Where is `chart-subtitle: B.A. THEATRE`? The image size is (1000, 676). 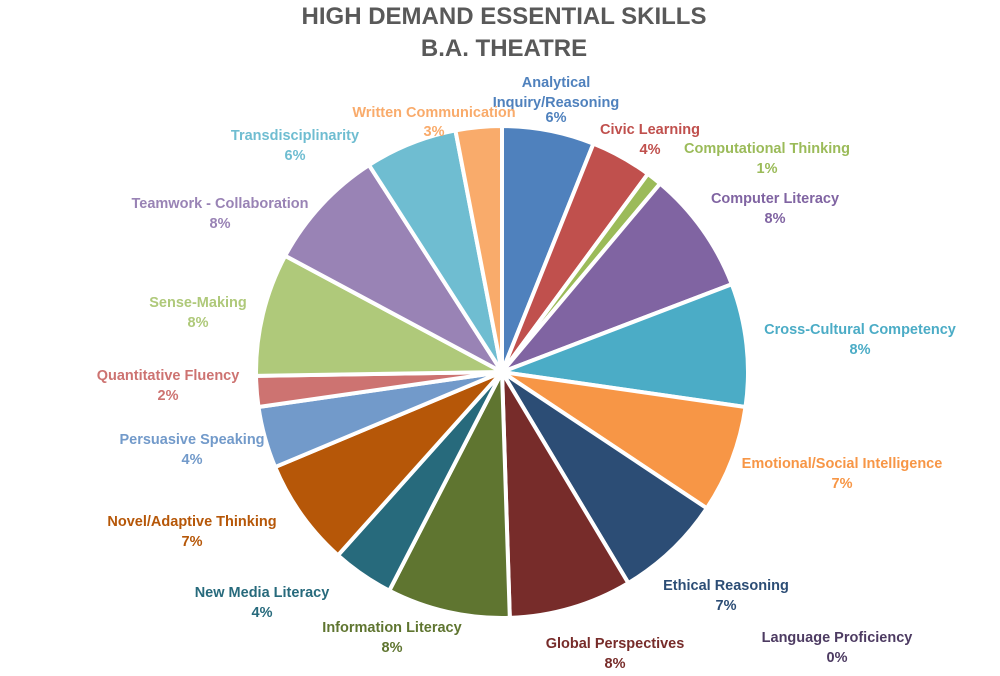
chart-subtitle: B.A. THEATRE is located at coordinates (504, 48).